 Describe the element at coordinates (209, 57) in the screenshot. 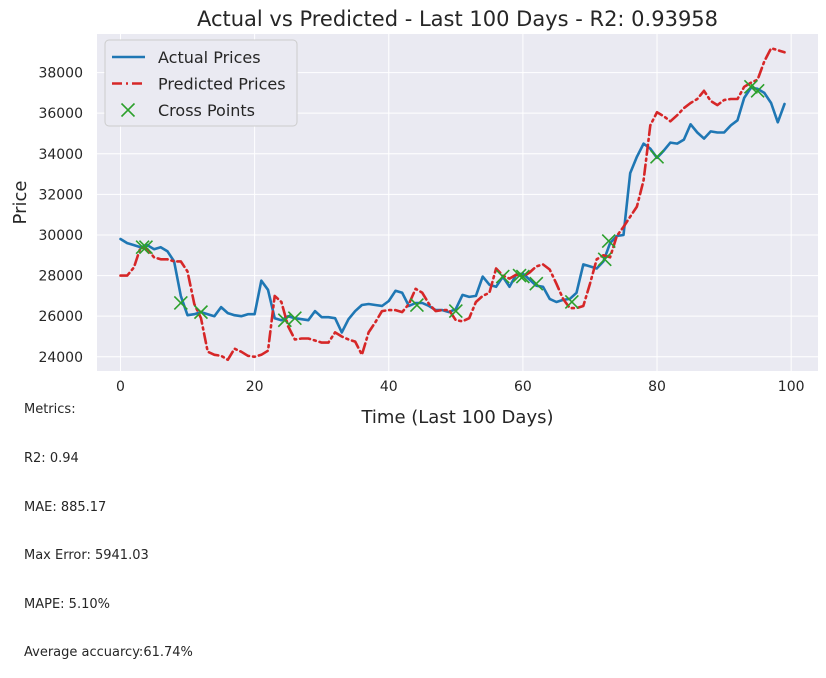

I see `legend-label: Actual Prices` at that location.